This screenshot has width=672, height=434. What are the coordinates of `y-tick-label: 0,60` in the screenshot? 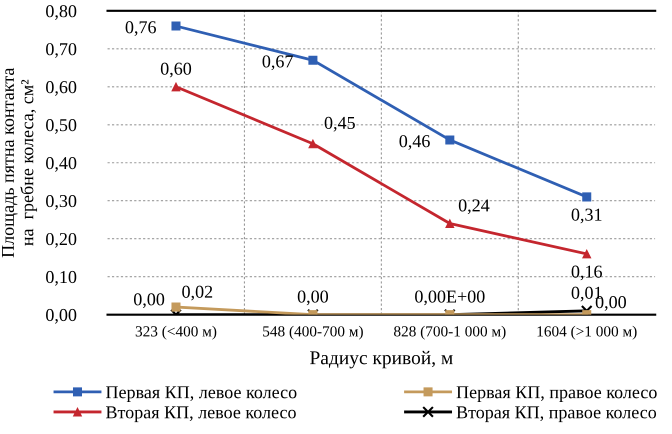 It's located at (61, 88).